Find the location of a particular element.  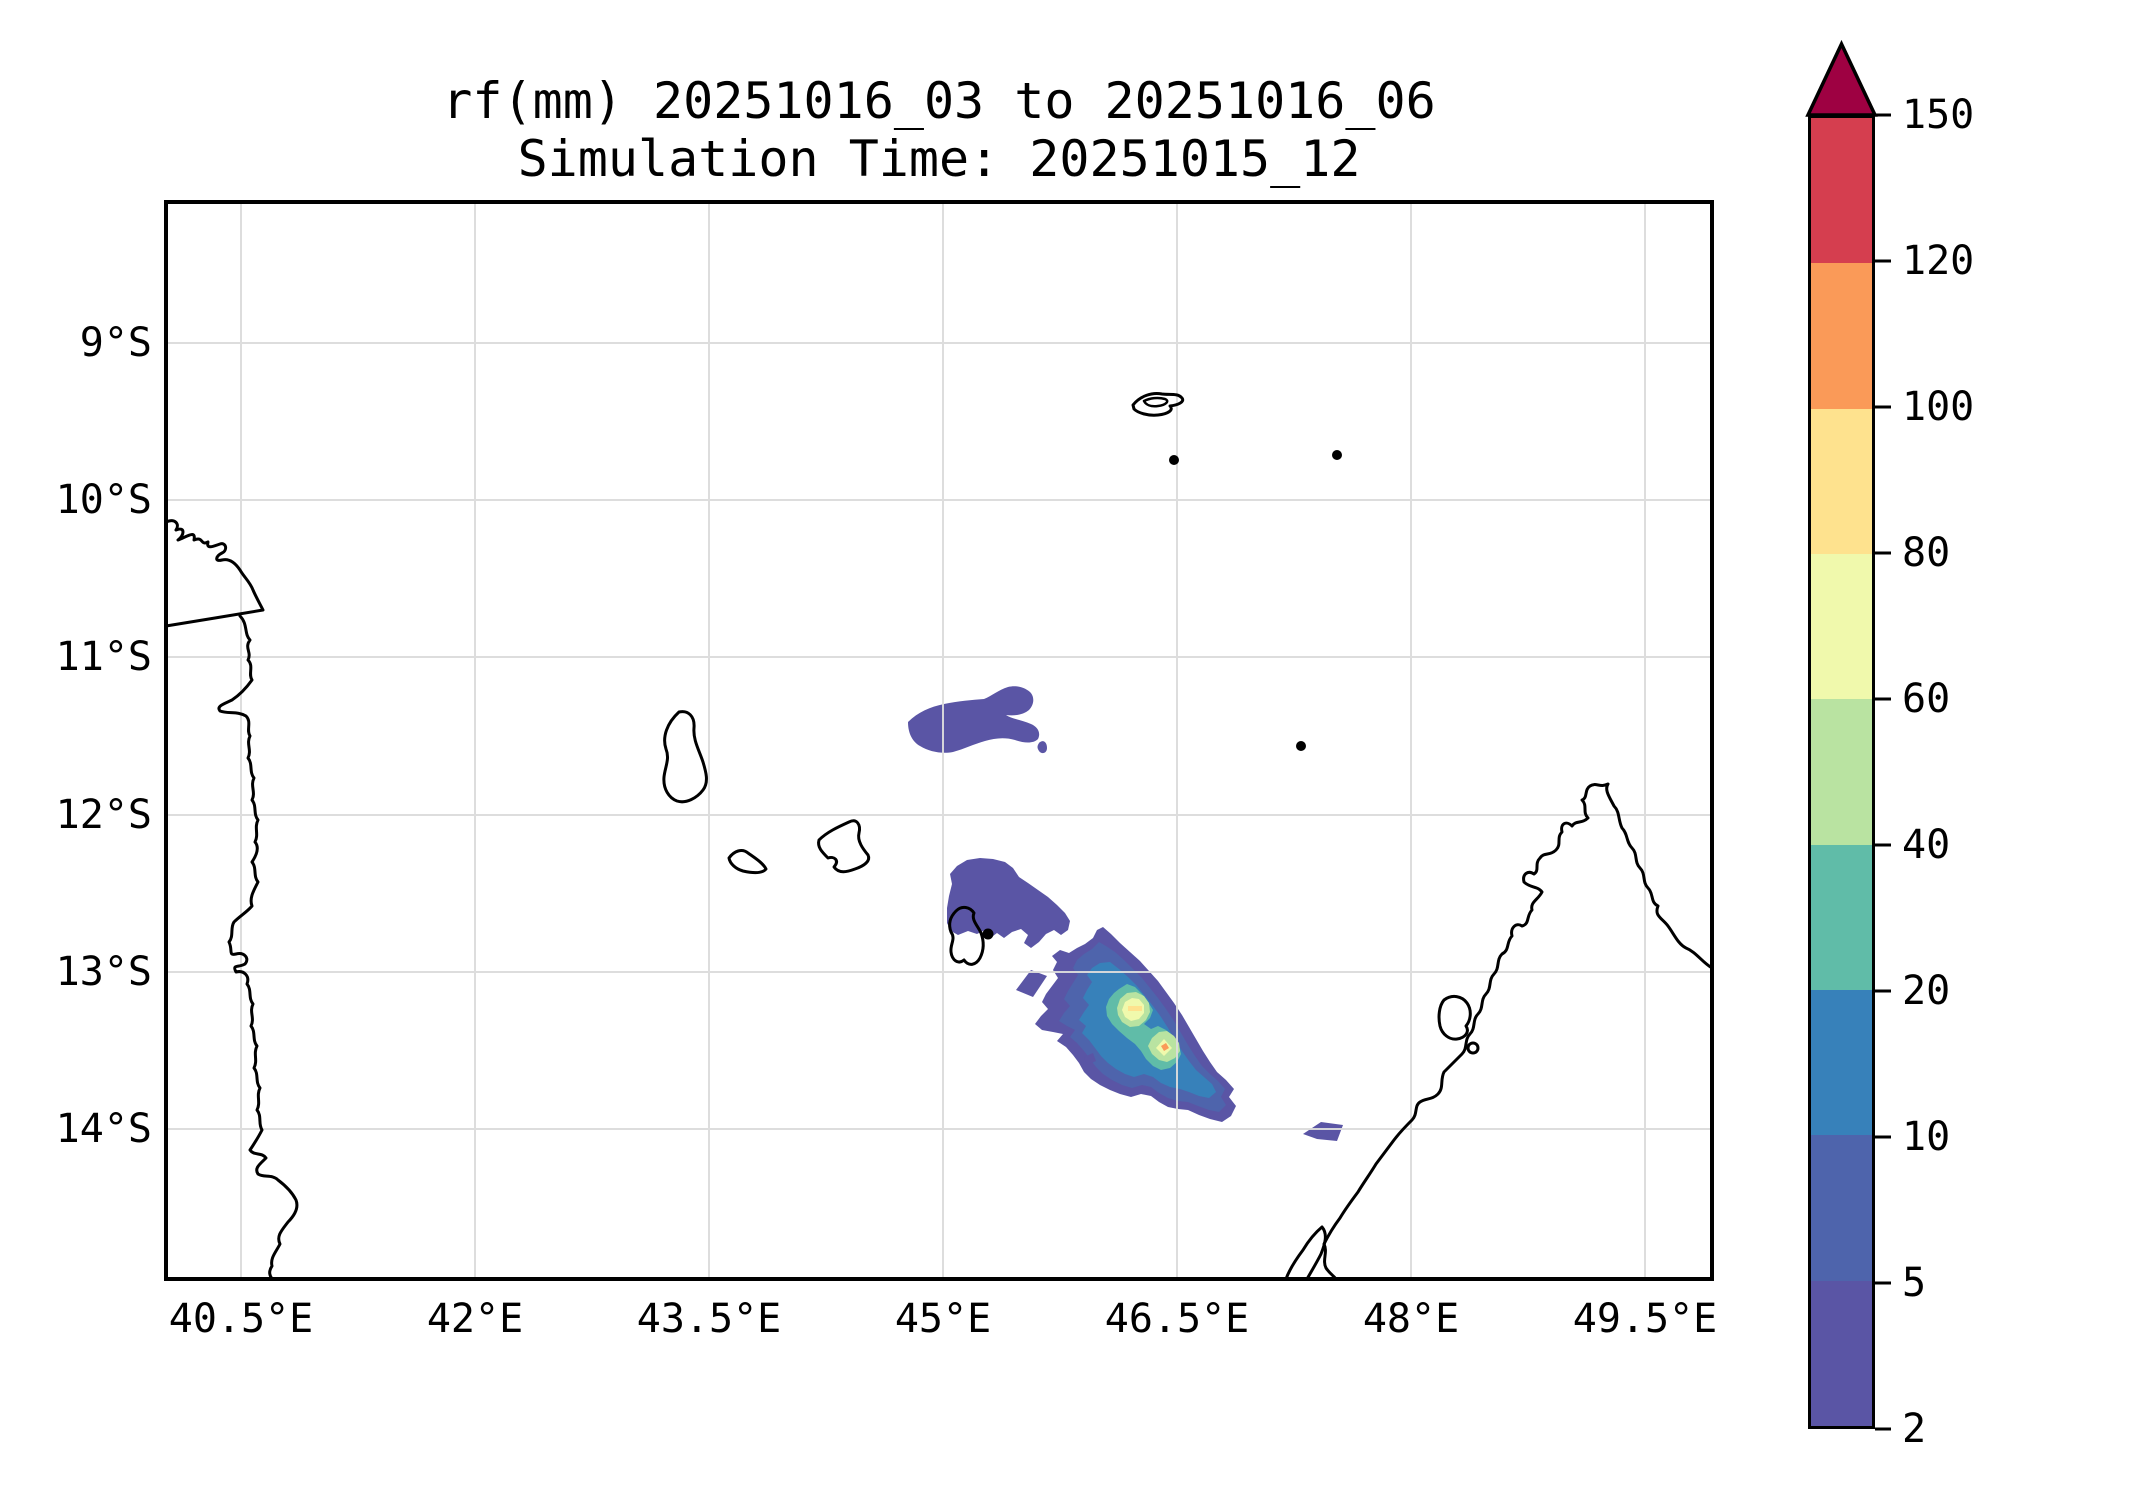

x-tick-label-5: 48°E is located at coordinates (1411, 1319).